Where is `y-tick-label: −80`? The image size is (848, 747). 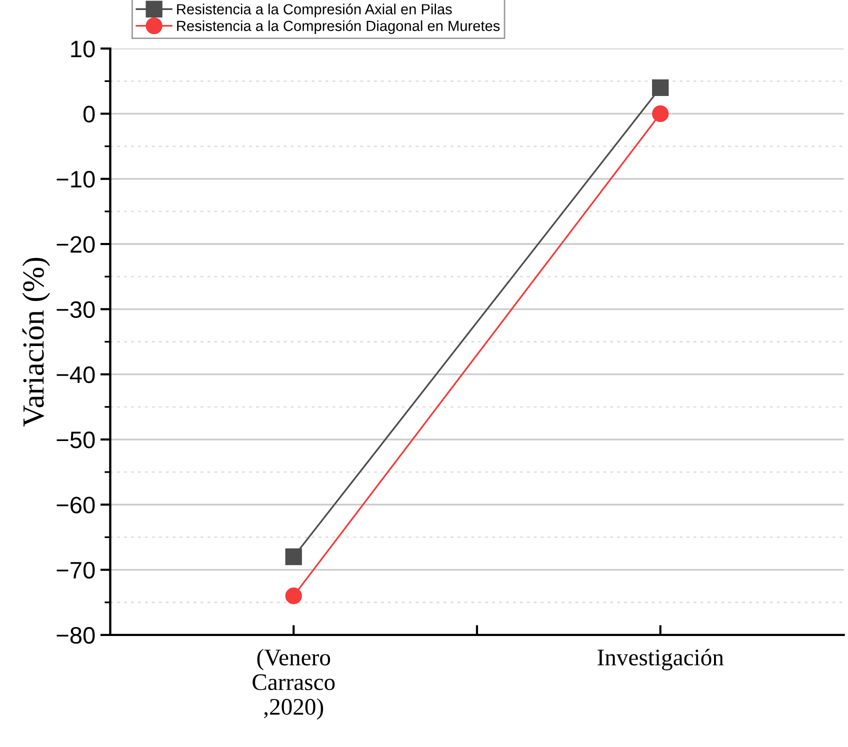
y-tick-label: −80 is located at coordinates (75, 635).